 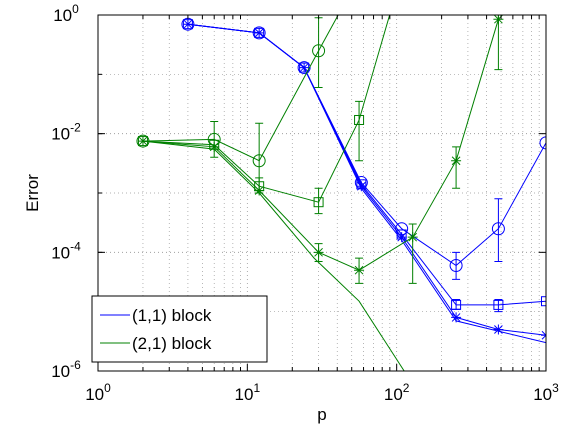 What do you see at coordinates (546, 392) in the screenshot?
I see `x-tick-label: 10³` at bounding box center [546, 392].